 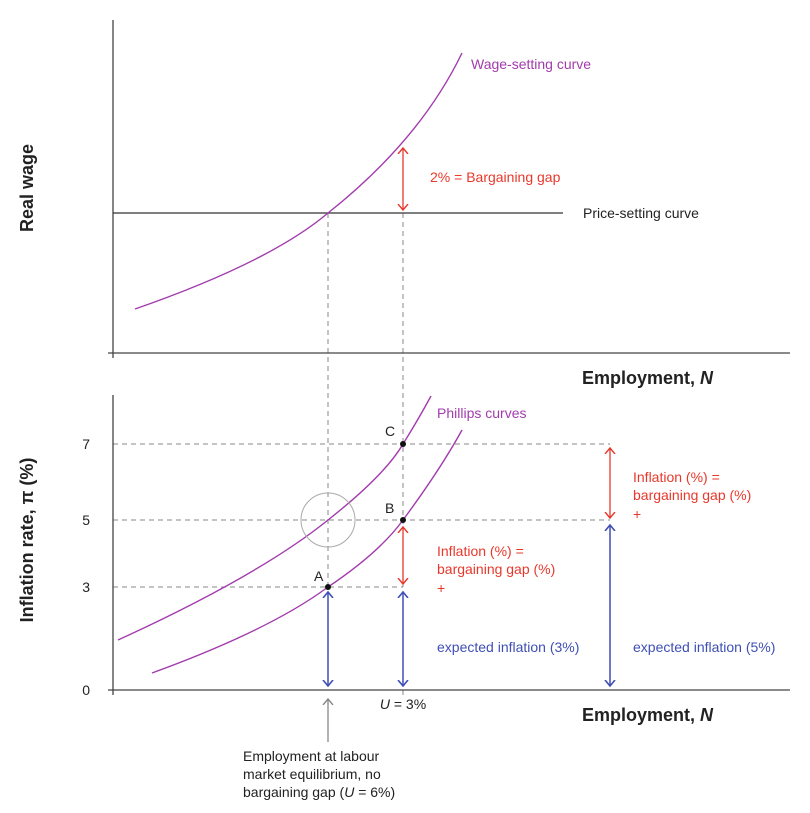 I want to click on gap-label-right-line1: Inflation (%) =, so click(x=676, y=477).